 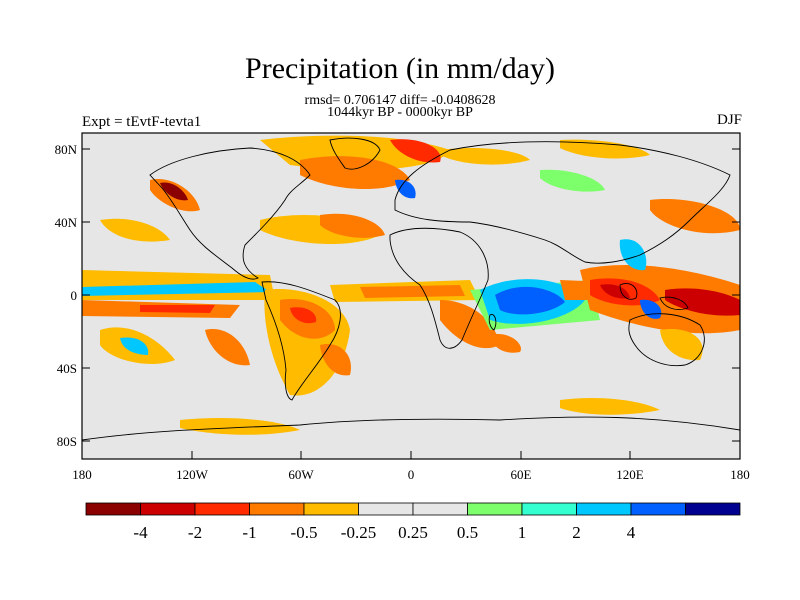 I want to click on coast-australia, so click(x=666, y=340).